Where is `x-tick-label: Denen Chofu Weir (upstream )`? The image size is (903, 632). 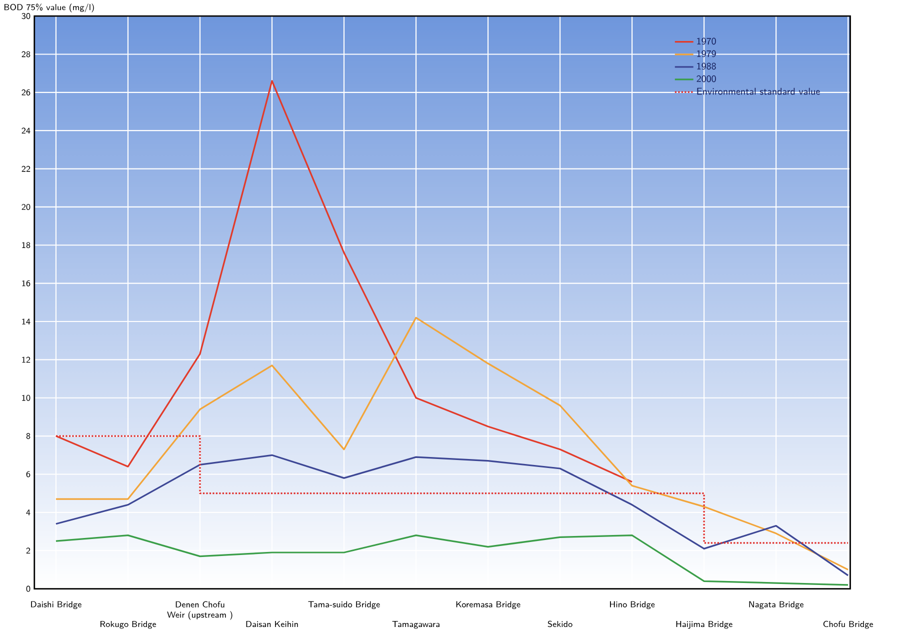 x-tick-label: Denen Chofu Weir (upstream ) is located at coordinates (199, 610).